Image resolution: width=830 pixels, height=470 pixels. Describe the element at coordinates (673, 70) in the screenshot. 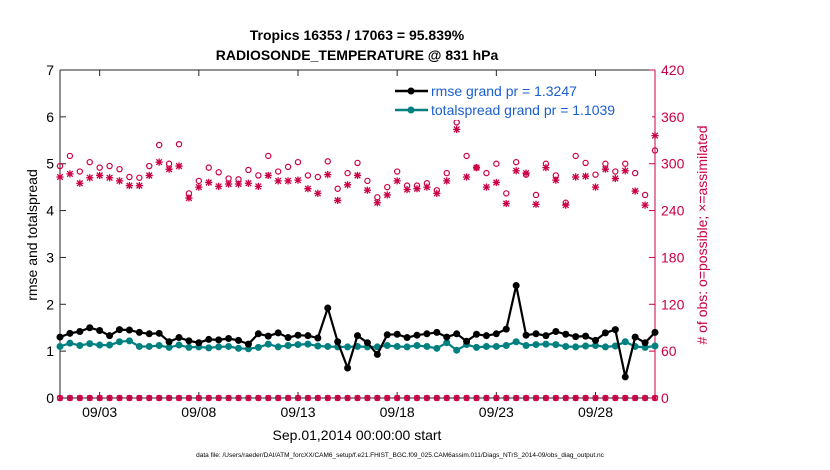

I see `y-right-tick-label: 420` at that location.